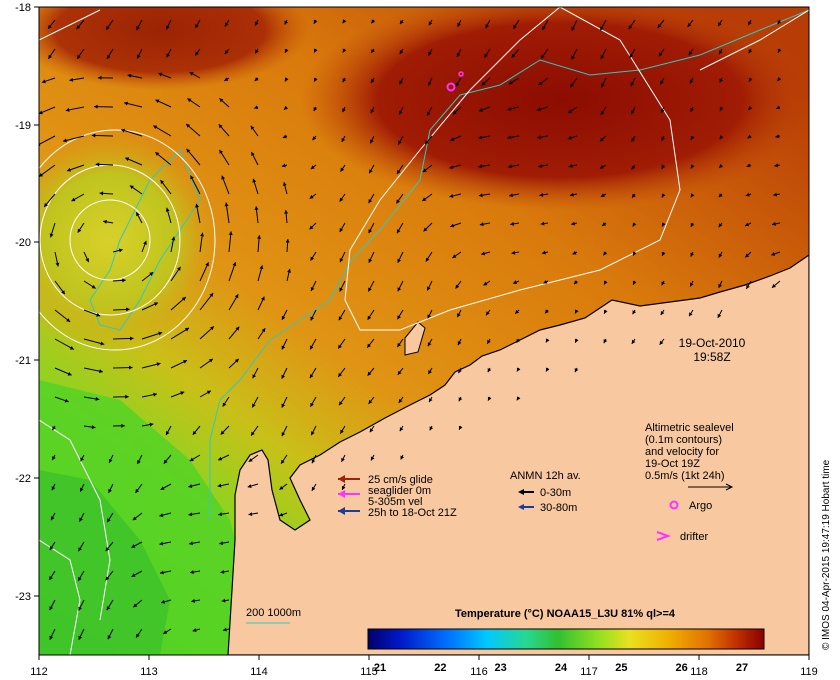  I want to click on colorbar-tick-label: 22, so click(440, 668).